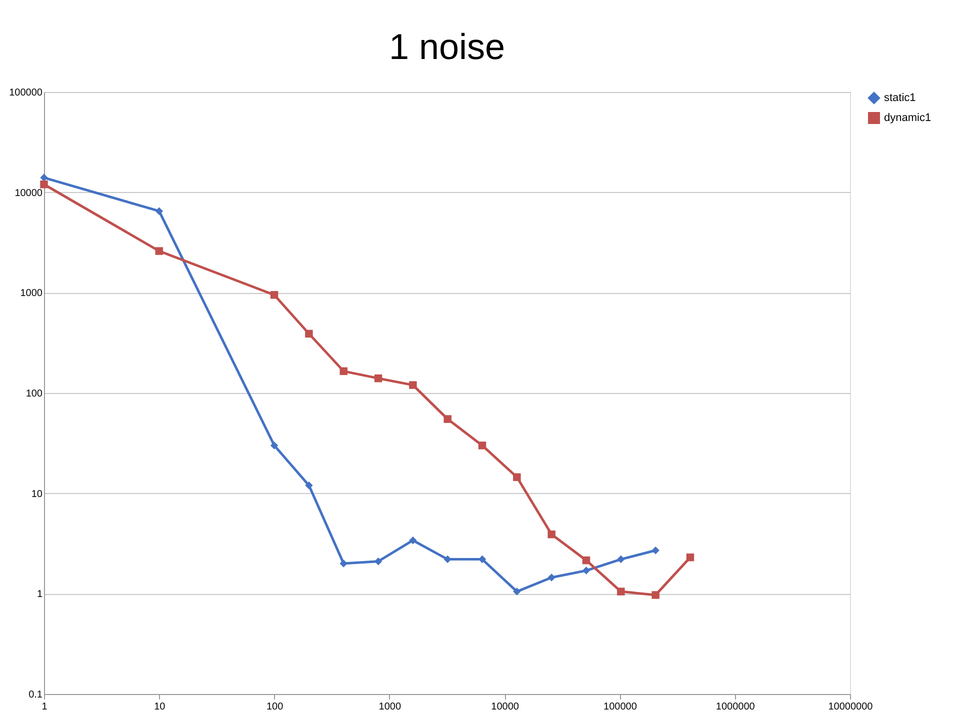 The height and width of the screenshot is (725, 956). I want to click on y-tick-label: 0.1, so click(35, 695).